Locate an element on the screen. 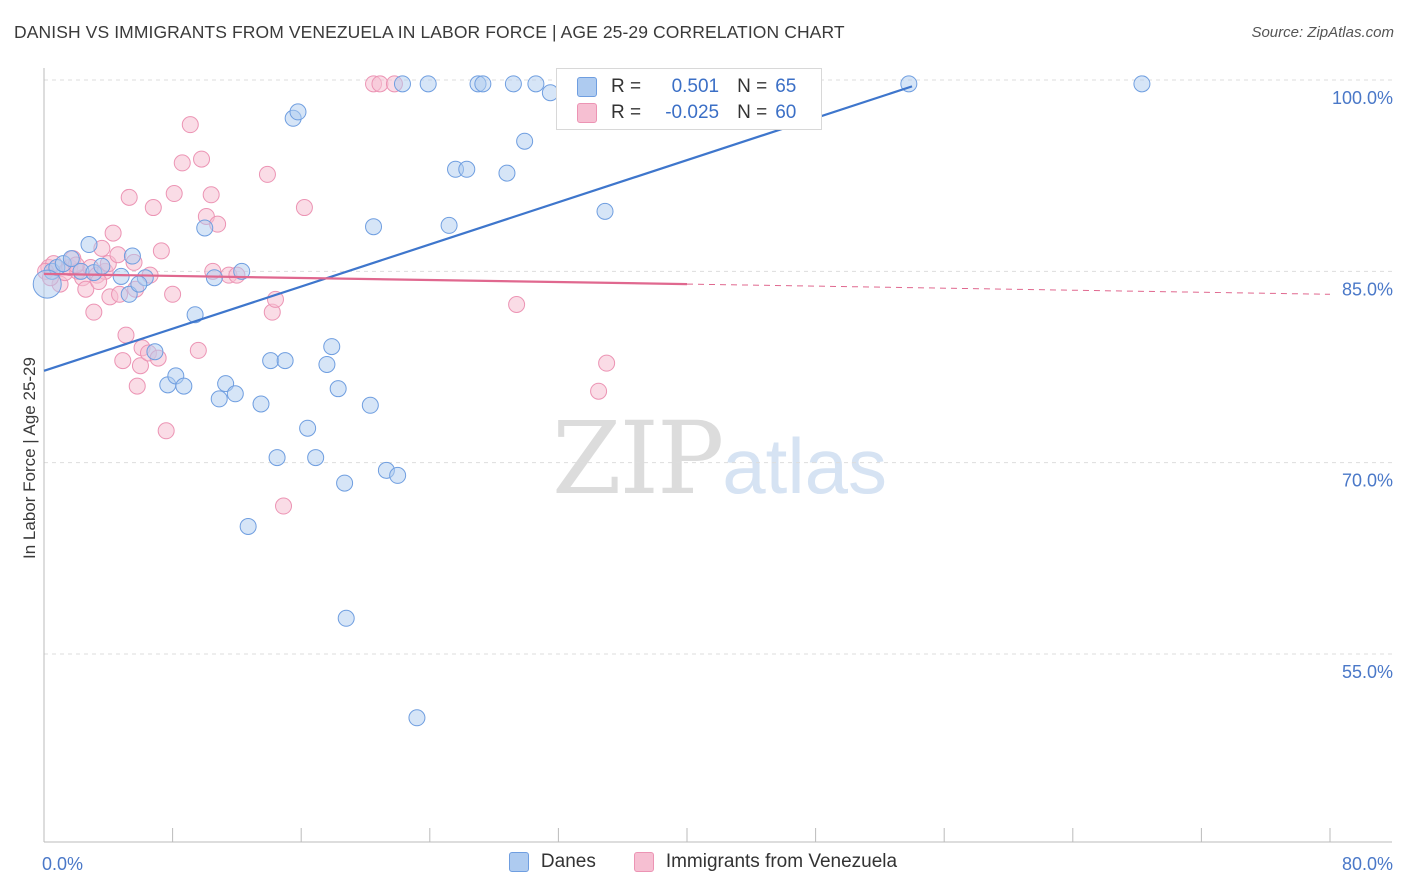 This screenshot has height=892, width=1406. danes-n-value: 65 is located at coordinates (786, 86).